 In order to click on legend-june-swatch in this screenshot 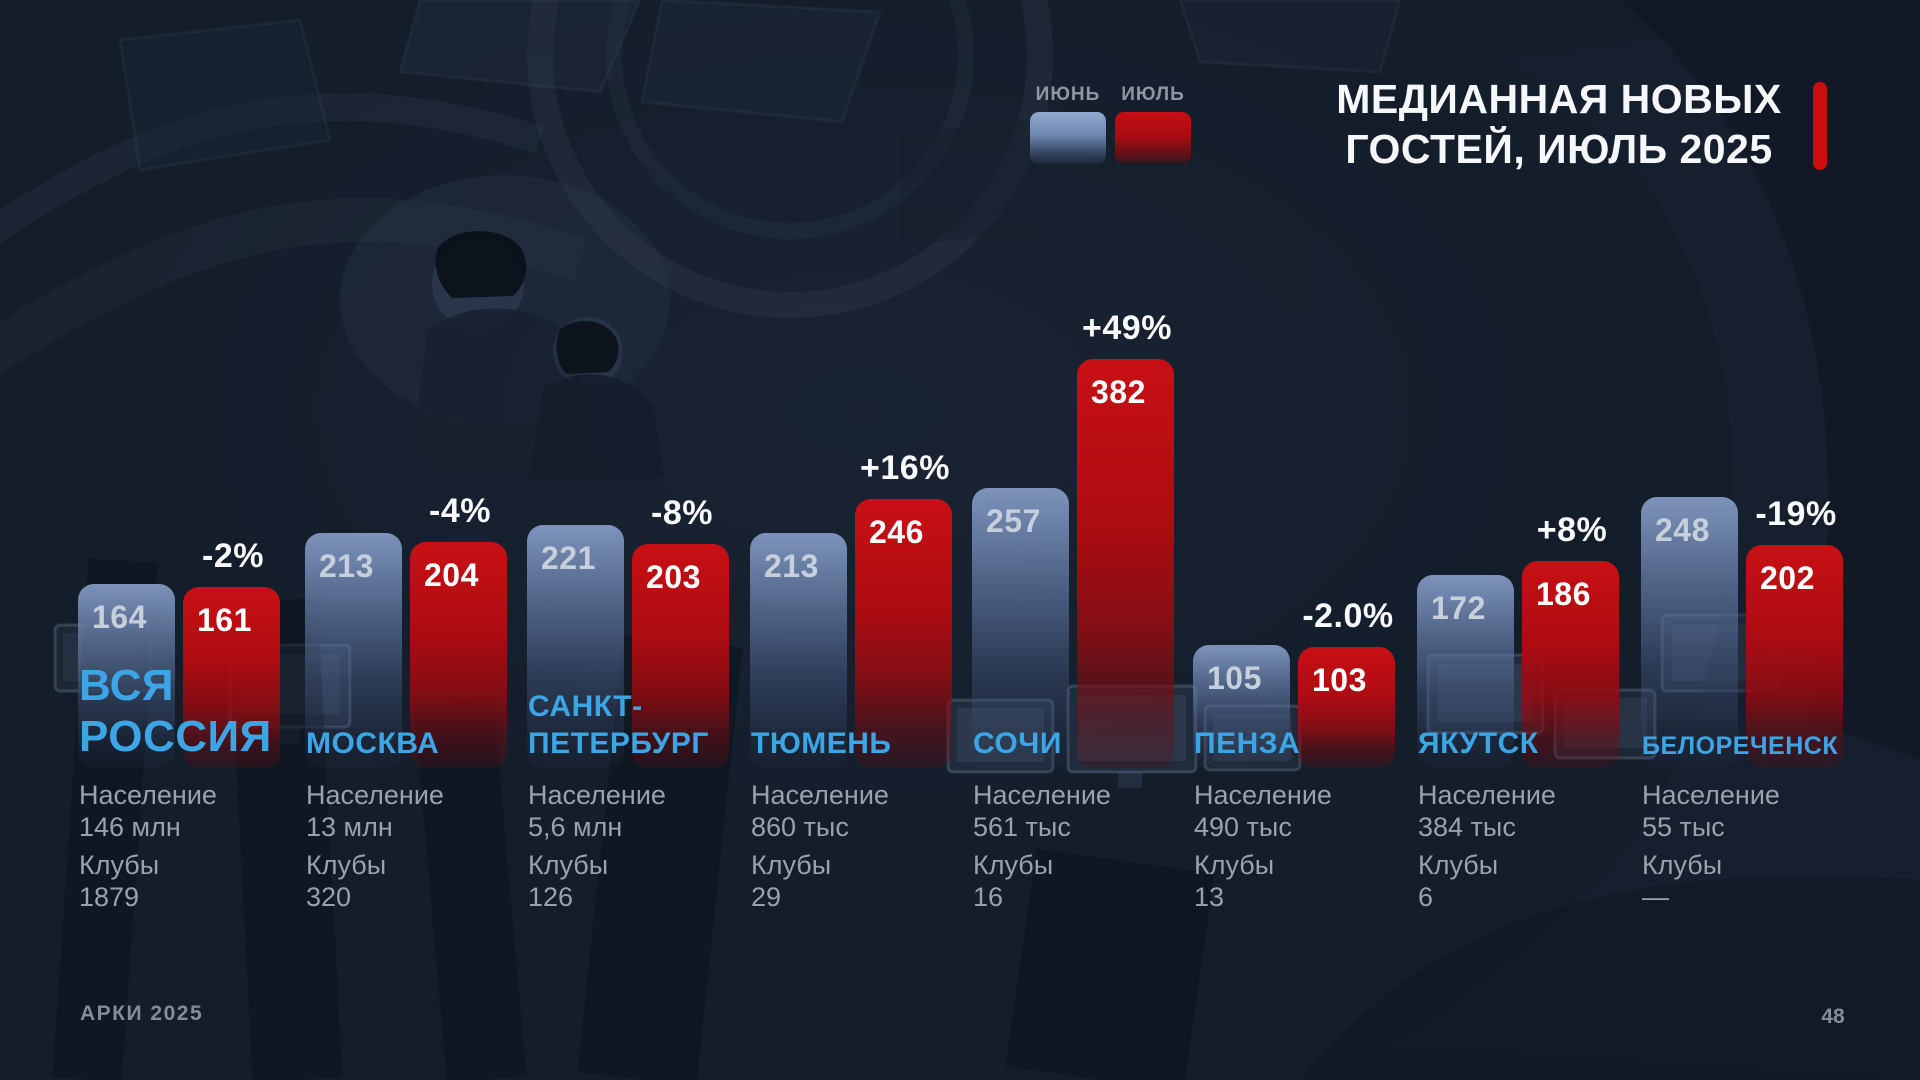, I will do `click(1068, 138)`.